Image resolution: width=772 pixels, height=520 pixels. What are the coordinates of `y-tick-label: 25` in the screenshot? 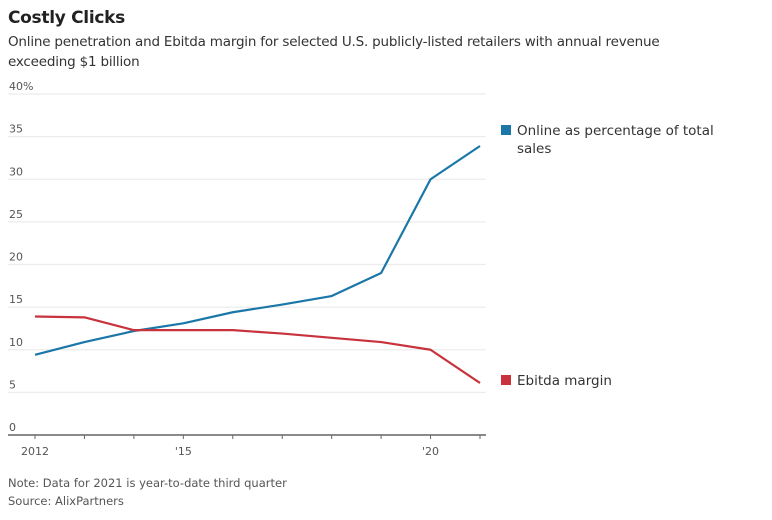 It's located at (16, 214).